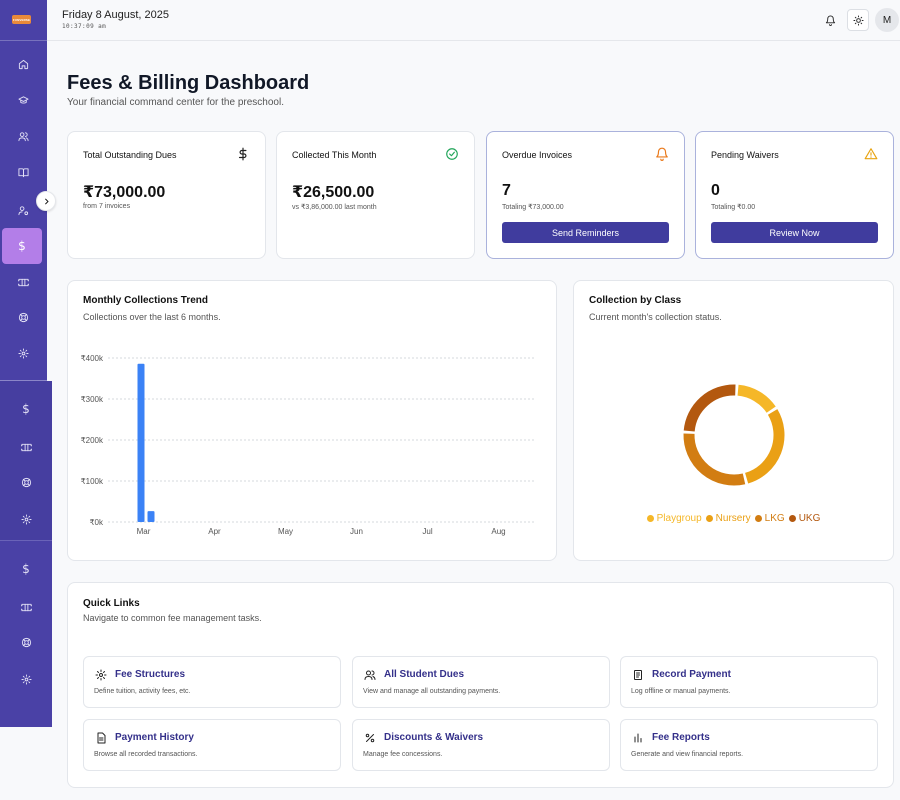 The height and width of the screenshot is (800, 900). What do you see at coordinates (111, 603) in the screenshot?
I see `section-title: Quick Links` at bounding box center [111, 603].